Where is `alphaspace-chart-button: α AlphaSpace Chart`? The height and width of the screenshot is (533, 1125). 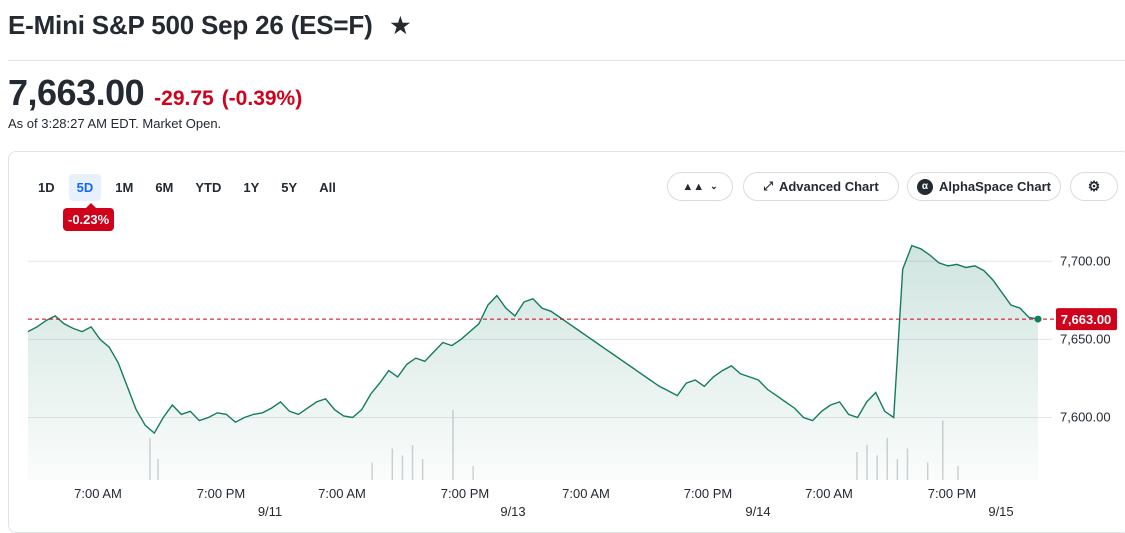 alphaspace-chart-button: α AlphaSpace Chart is located at coordinates (984, 186).